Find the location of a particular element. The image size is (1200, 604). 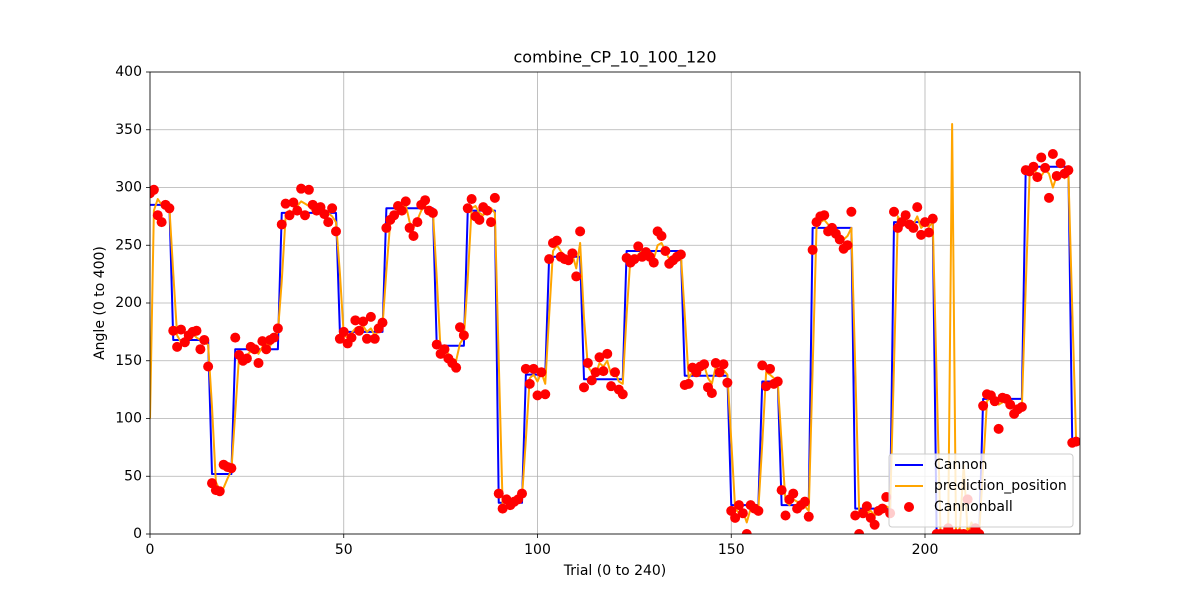

legend-marker is located at coordinates (909, 507).